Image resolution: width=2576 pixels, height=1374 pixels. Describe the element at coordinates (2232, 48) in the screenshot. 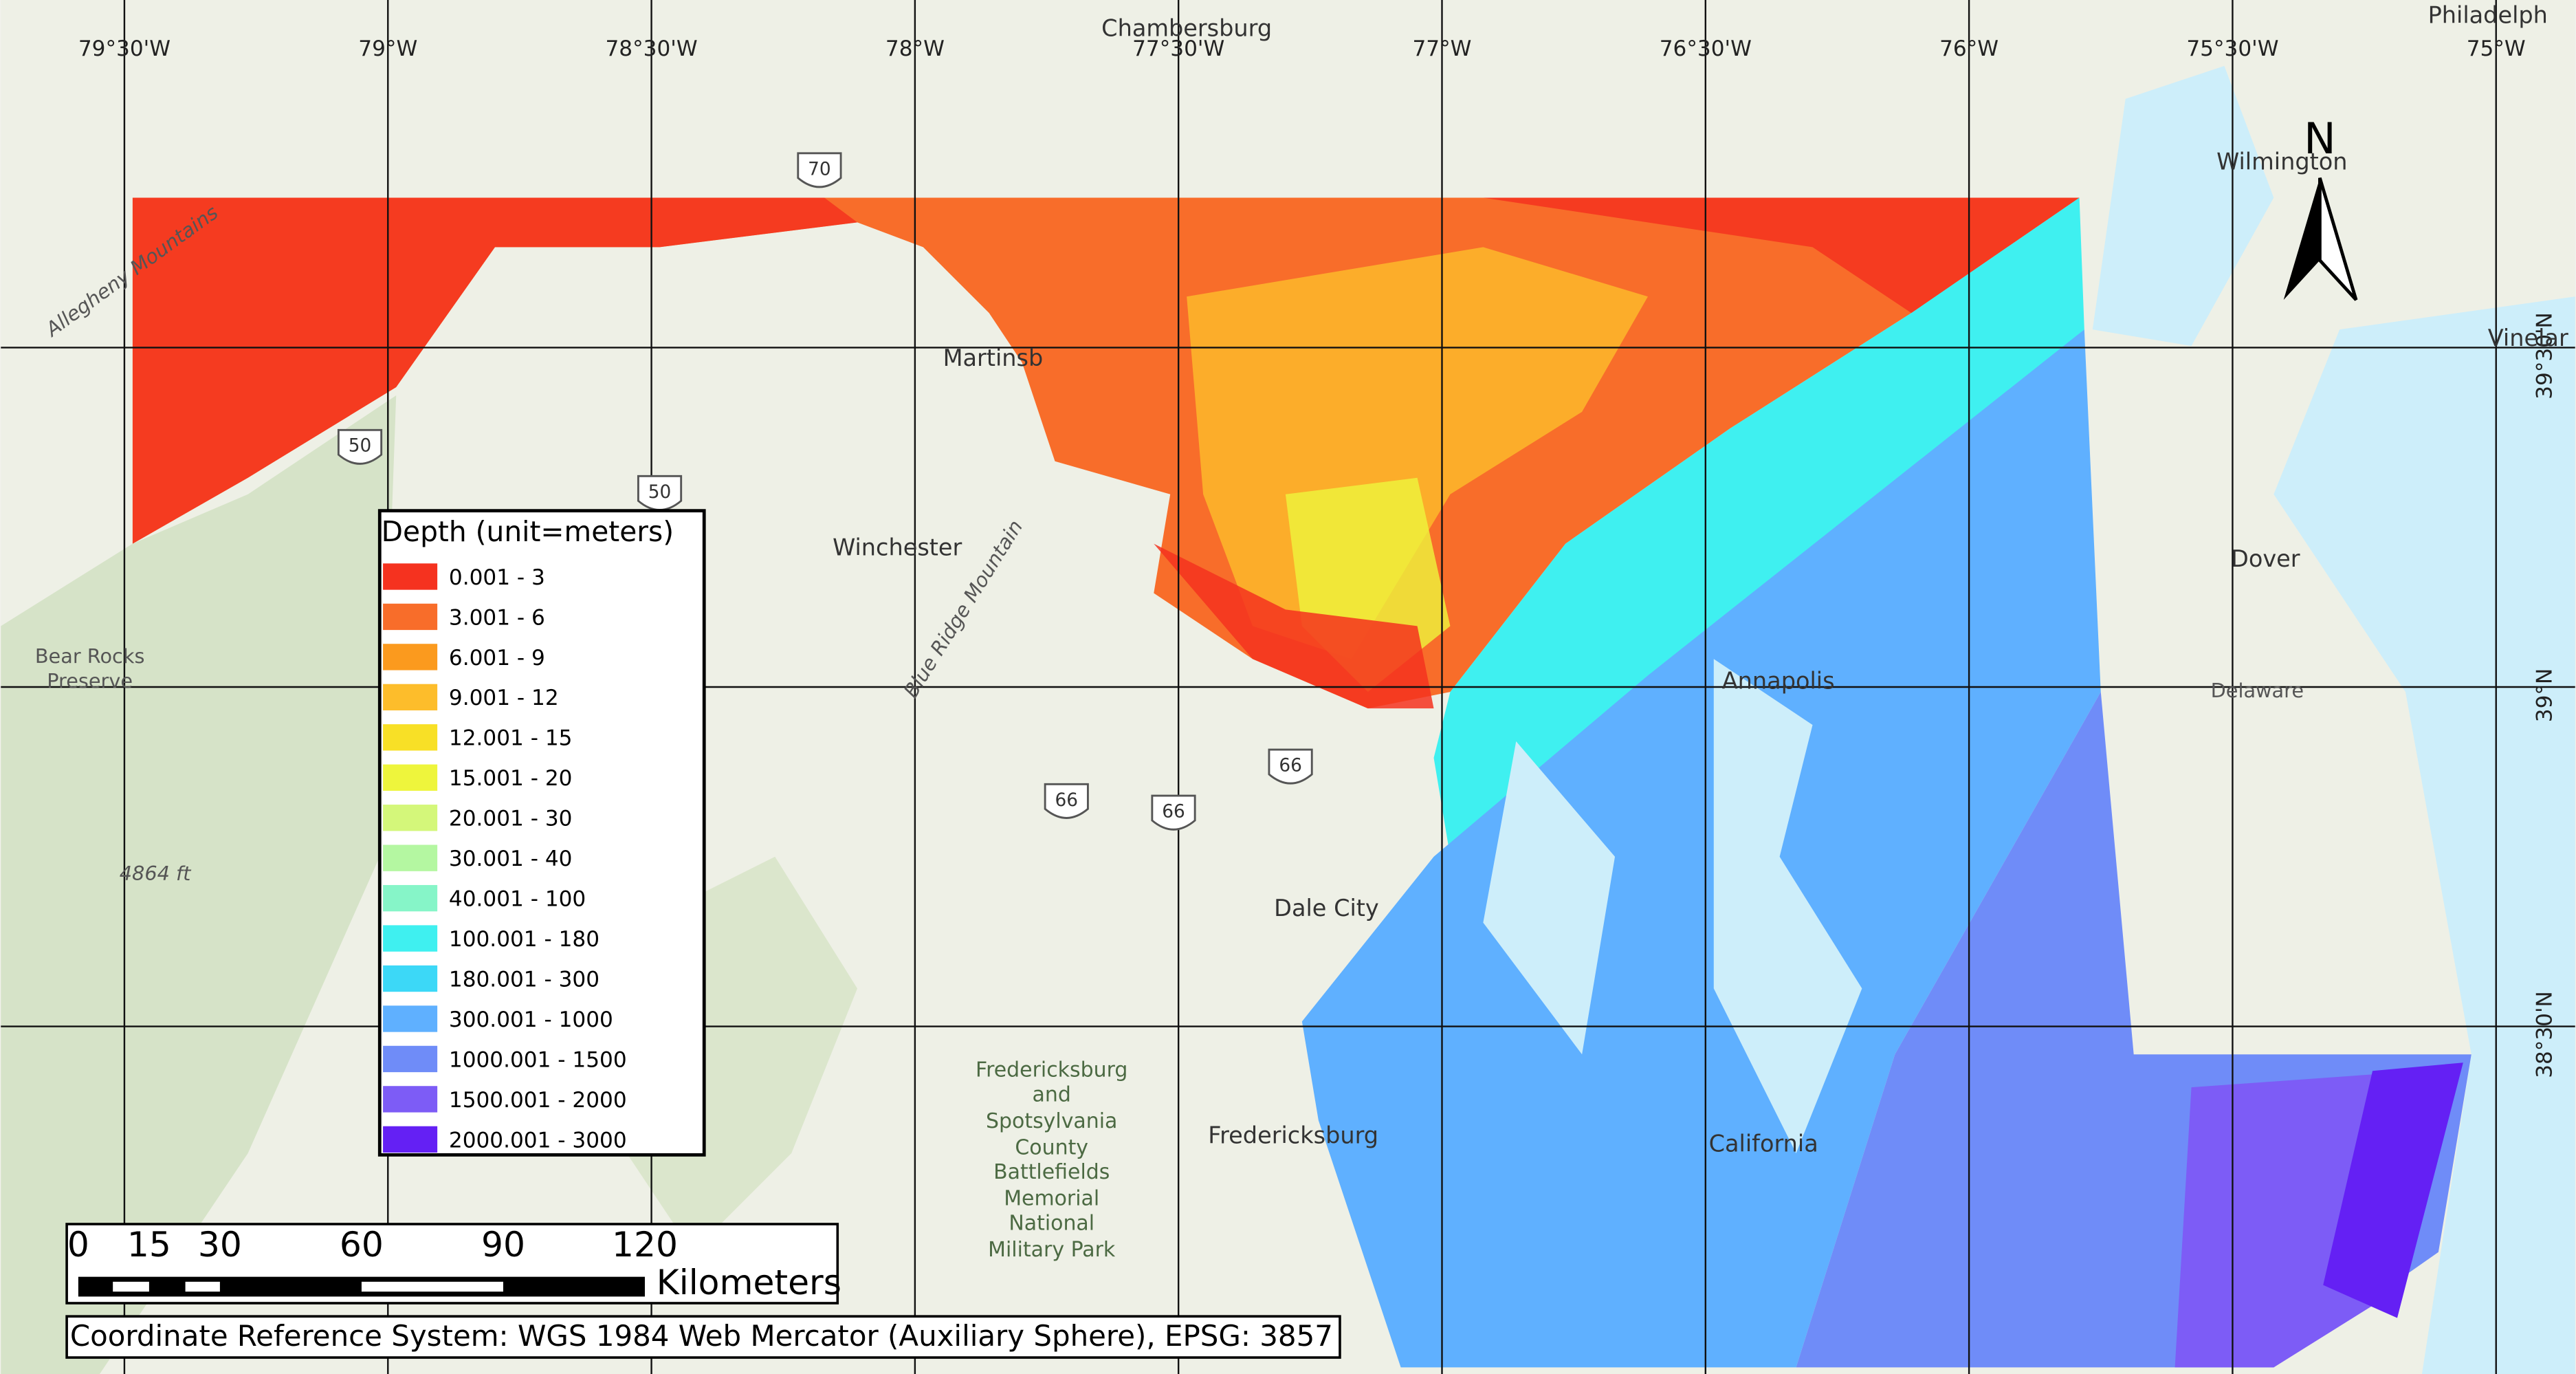

I see `longitude-label: 75°30'W` at that location.